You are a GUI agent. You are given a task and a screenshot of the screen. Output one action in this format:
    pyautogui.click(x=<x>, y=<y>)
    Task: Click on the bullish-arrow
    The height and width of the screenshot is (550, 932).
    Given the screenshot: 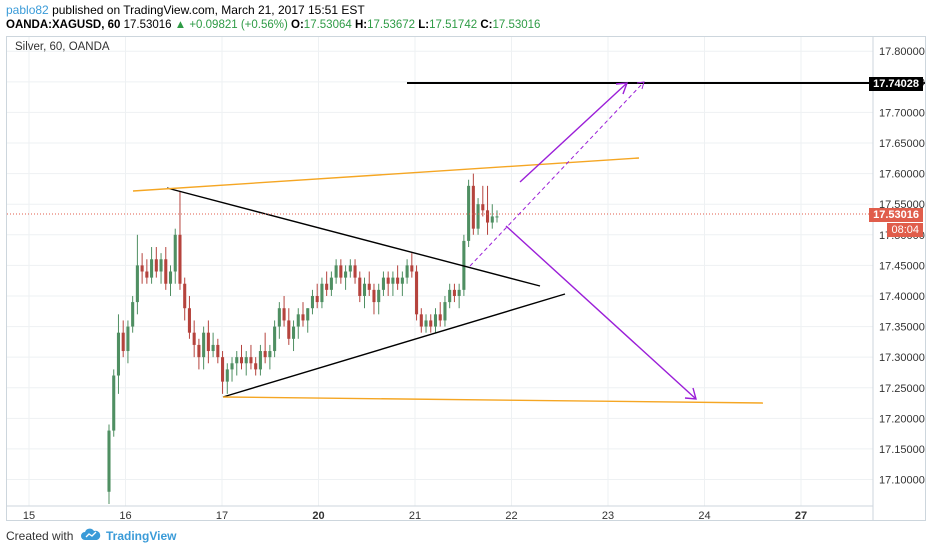 What is the action you would take?
    pyautogui.click(x=573, y=132)
    